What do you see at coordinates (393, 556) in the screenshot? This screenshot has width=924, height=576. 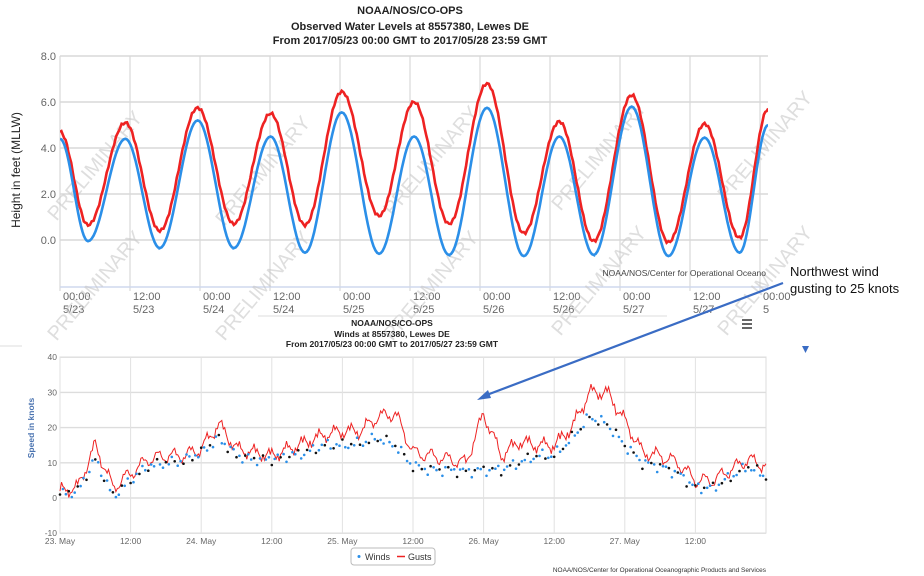 I see `legend: Winds Gusts` at bounding box center [393, 556].